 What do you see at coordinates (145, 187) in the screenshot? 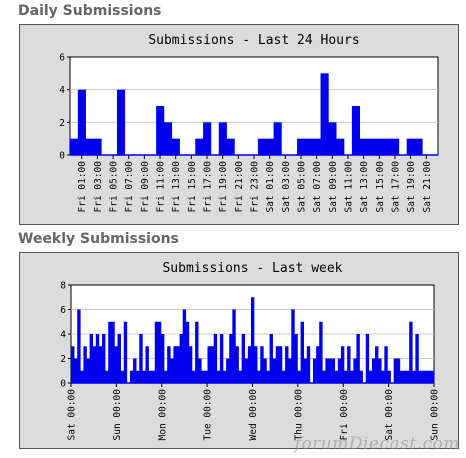
I see `x-tick-label: Fri 09:00` at bounding box center [145, 187].